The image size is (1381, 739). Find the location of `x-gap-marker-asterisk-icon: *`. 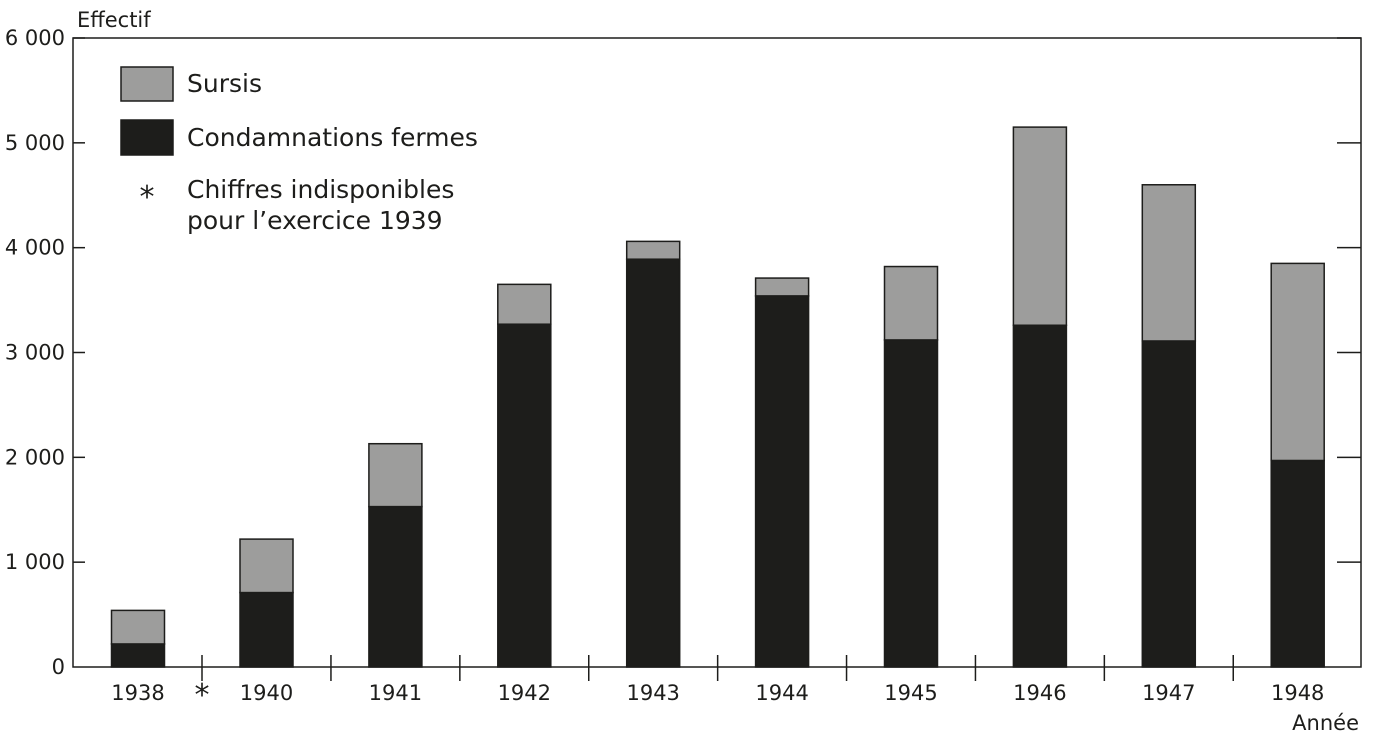

x-gap-marker-asterisk-icon: * is located at coordinates (202, 695).